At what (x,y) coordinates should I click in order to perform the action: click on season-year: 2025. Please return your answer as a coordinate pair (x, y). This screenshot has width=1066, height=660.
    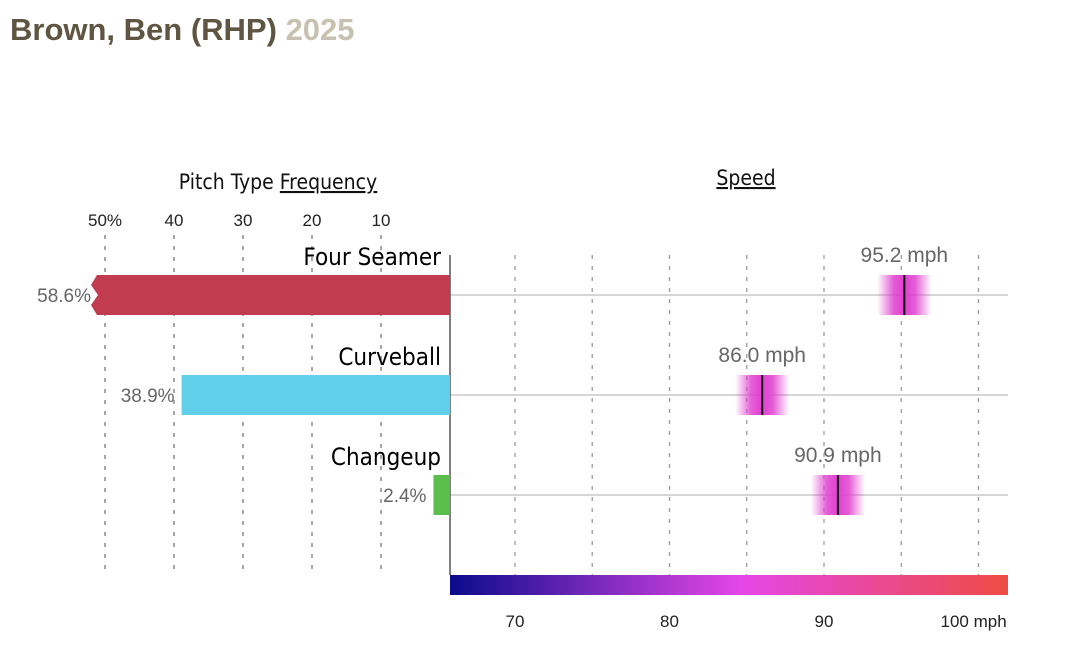
    Looking at the image, I should click on (320, 29).